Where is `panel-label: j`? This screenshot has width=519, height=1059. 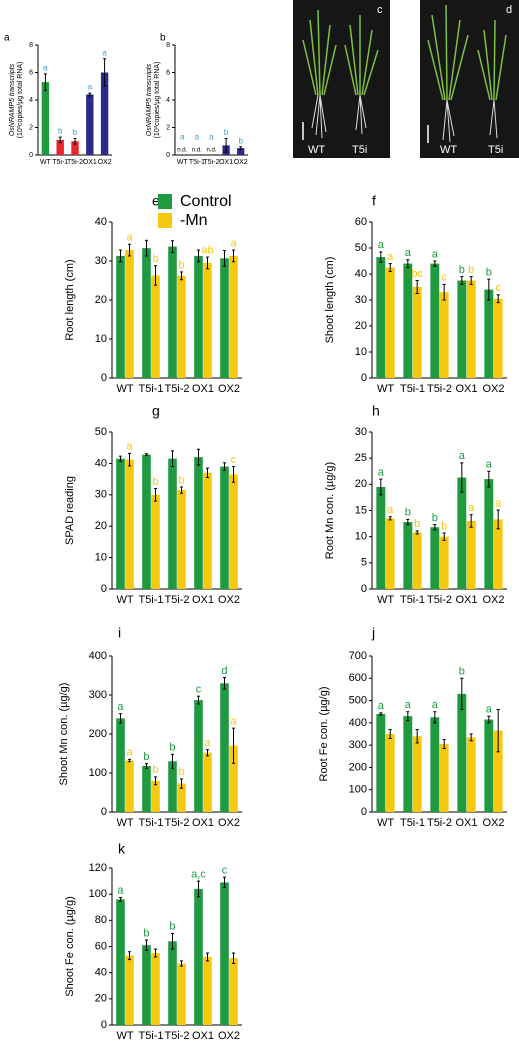
panel-label: j is located at coordinates (373, 633).